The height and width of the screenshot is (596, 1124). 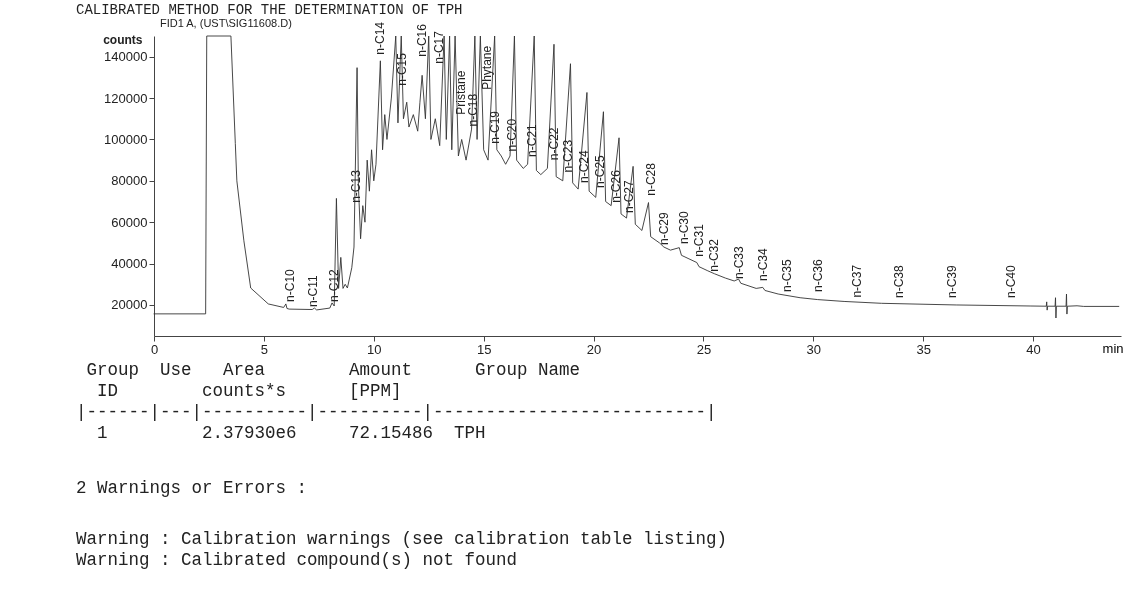 I want to click on annotation: n-C30, so click(x=683, y=227).